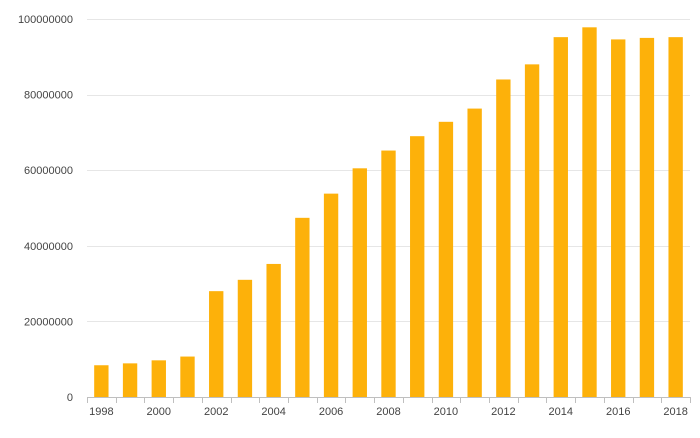  I want to click on bar-2010, so click(446, 259).